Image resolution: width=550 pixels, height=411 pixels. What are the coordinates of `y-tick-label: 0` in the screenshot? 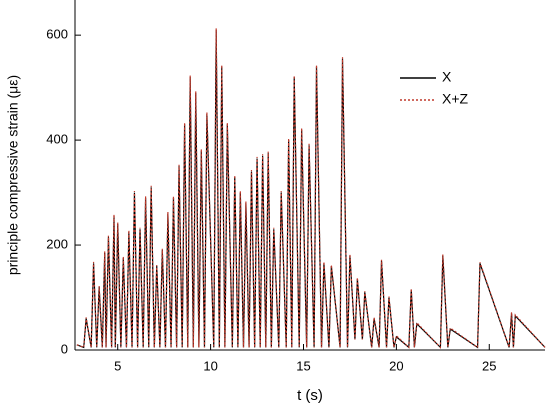 It's located at (64, 348).